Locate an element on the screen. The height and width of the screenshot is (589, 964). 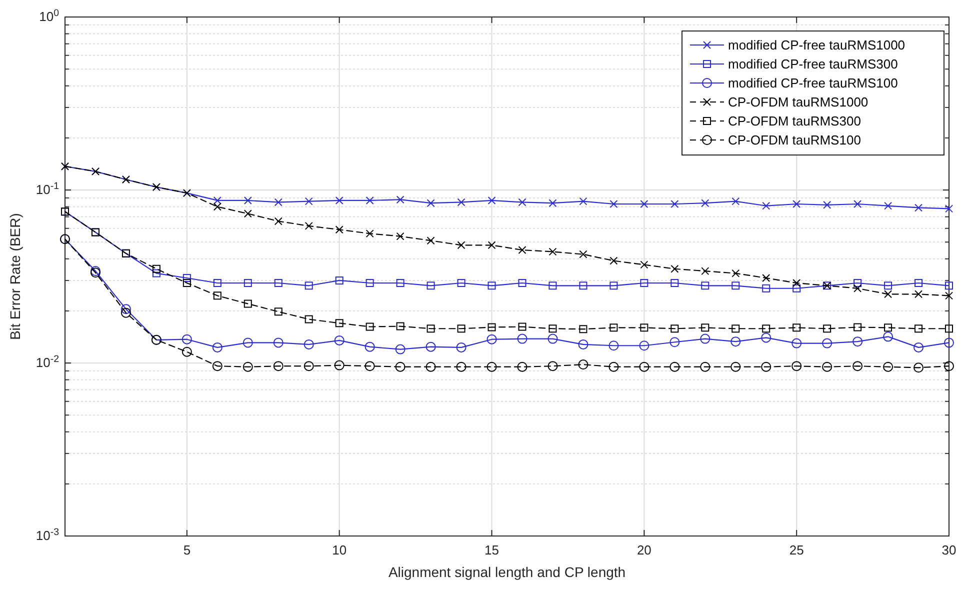
legend-label: modified CP-free tauRMS100 is located at coordinates (813, 83).